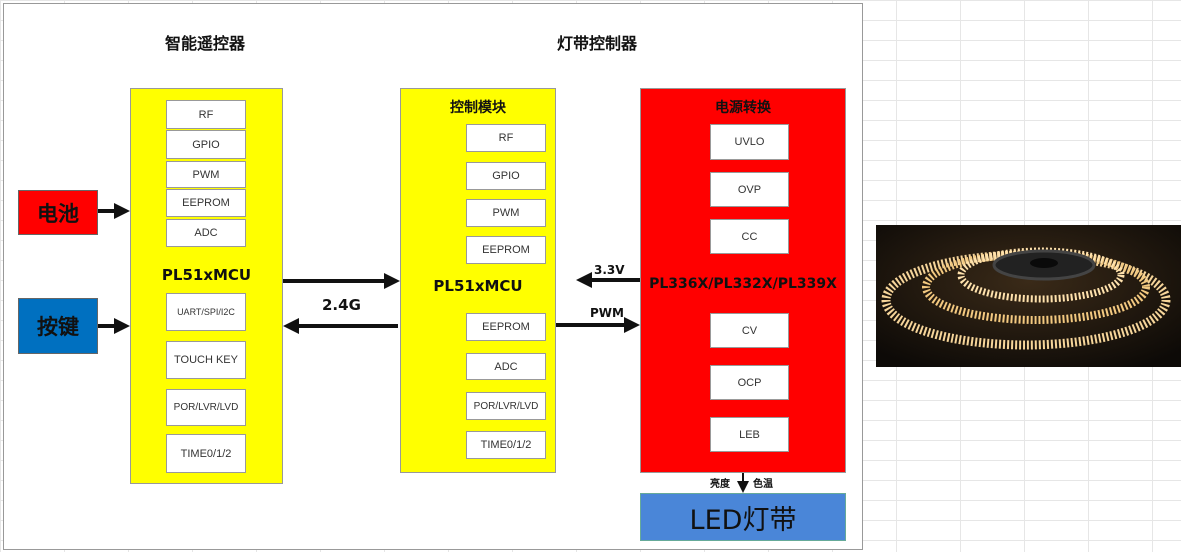 This screenshot has width=1181, height=552. What do you see at coordinates (478, 108) in the screenshot?
I see `control-title: 控制模块` at bounding box center [478, 108].